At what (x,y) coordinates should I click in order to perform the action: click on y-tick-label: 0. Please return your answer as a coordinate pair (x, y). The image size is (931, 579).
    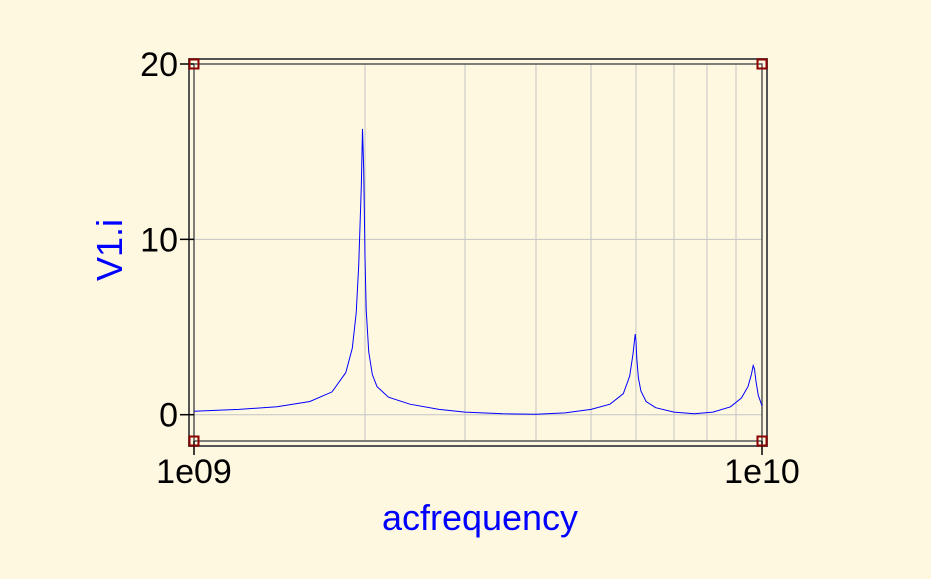
    Looking at the image, I should click on (168, 416).